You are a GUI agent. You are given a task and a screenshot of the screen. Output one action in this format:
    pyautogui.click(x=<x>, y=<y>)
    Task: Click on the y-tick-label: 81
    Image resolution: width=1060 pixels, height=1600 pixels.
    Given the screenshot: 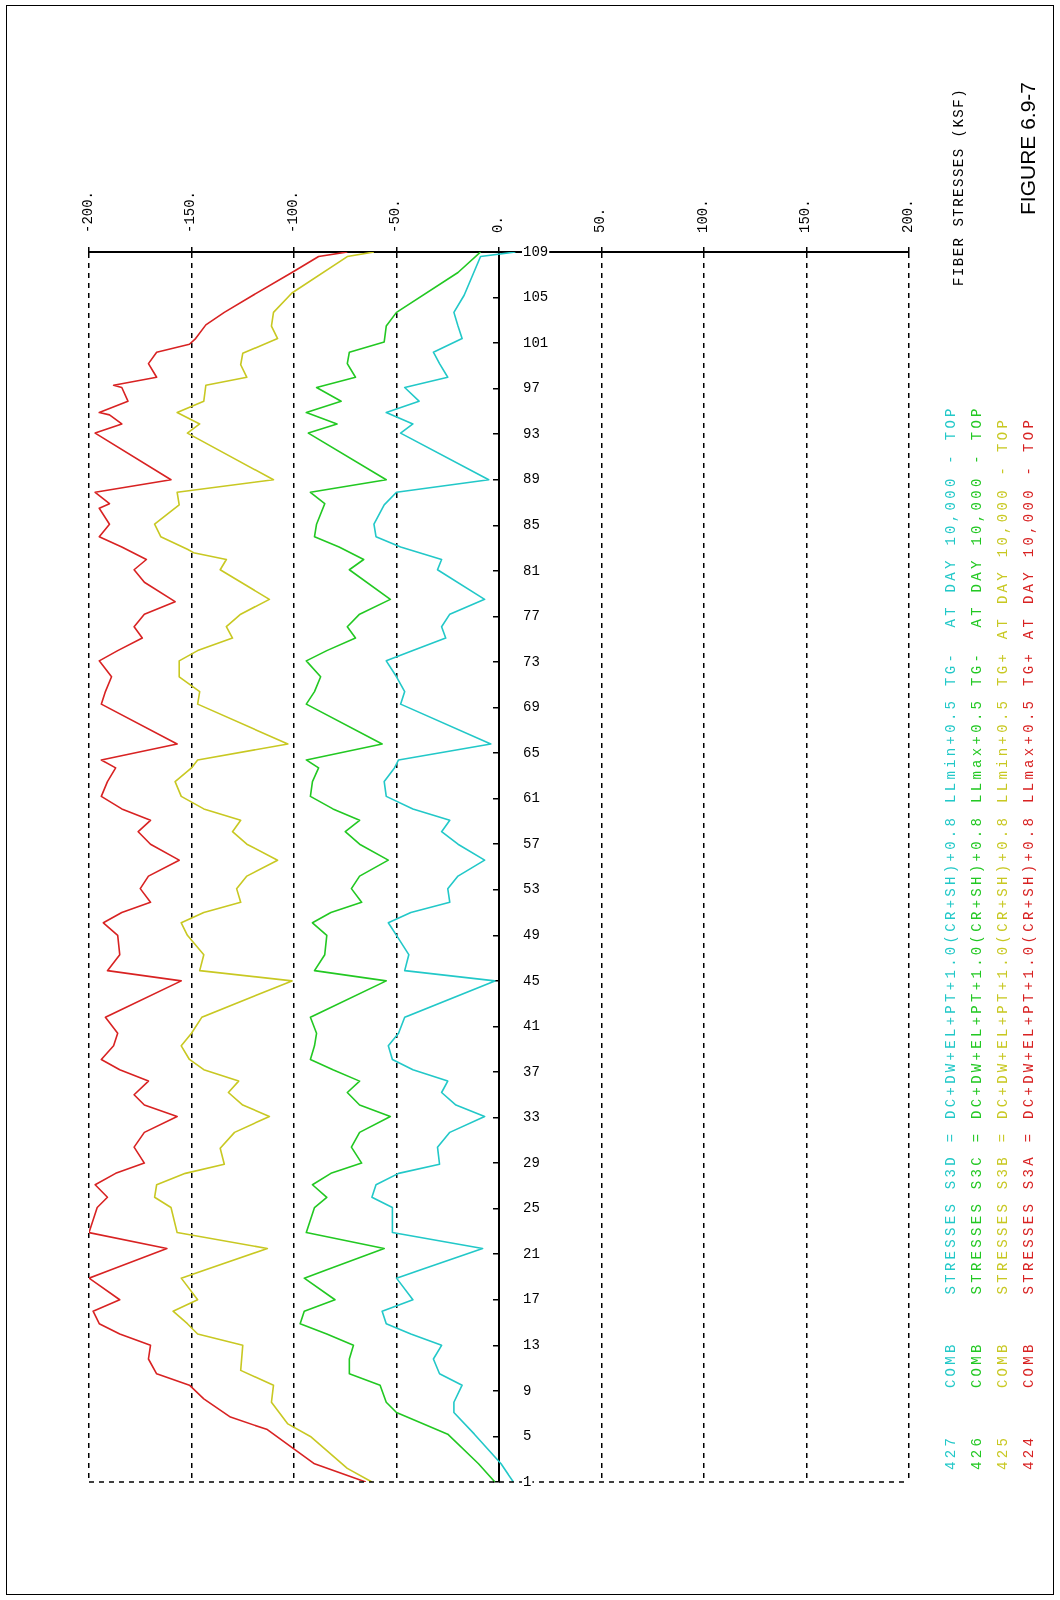 What is the action you would take?
    pyautogui.click(x=531, y=570)
    